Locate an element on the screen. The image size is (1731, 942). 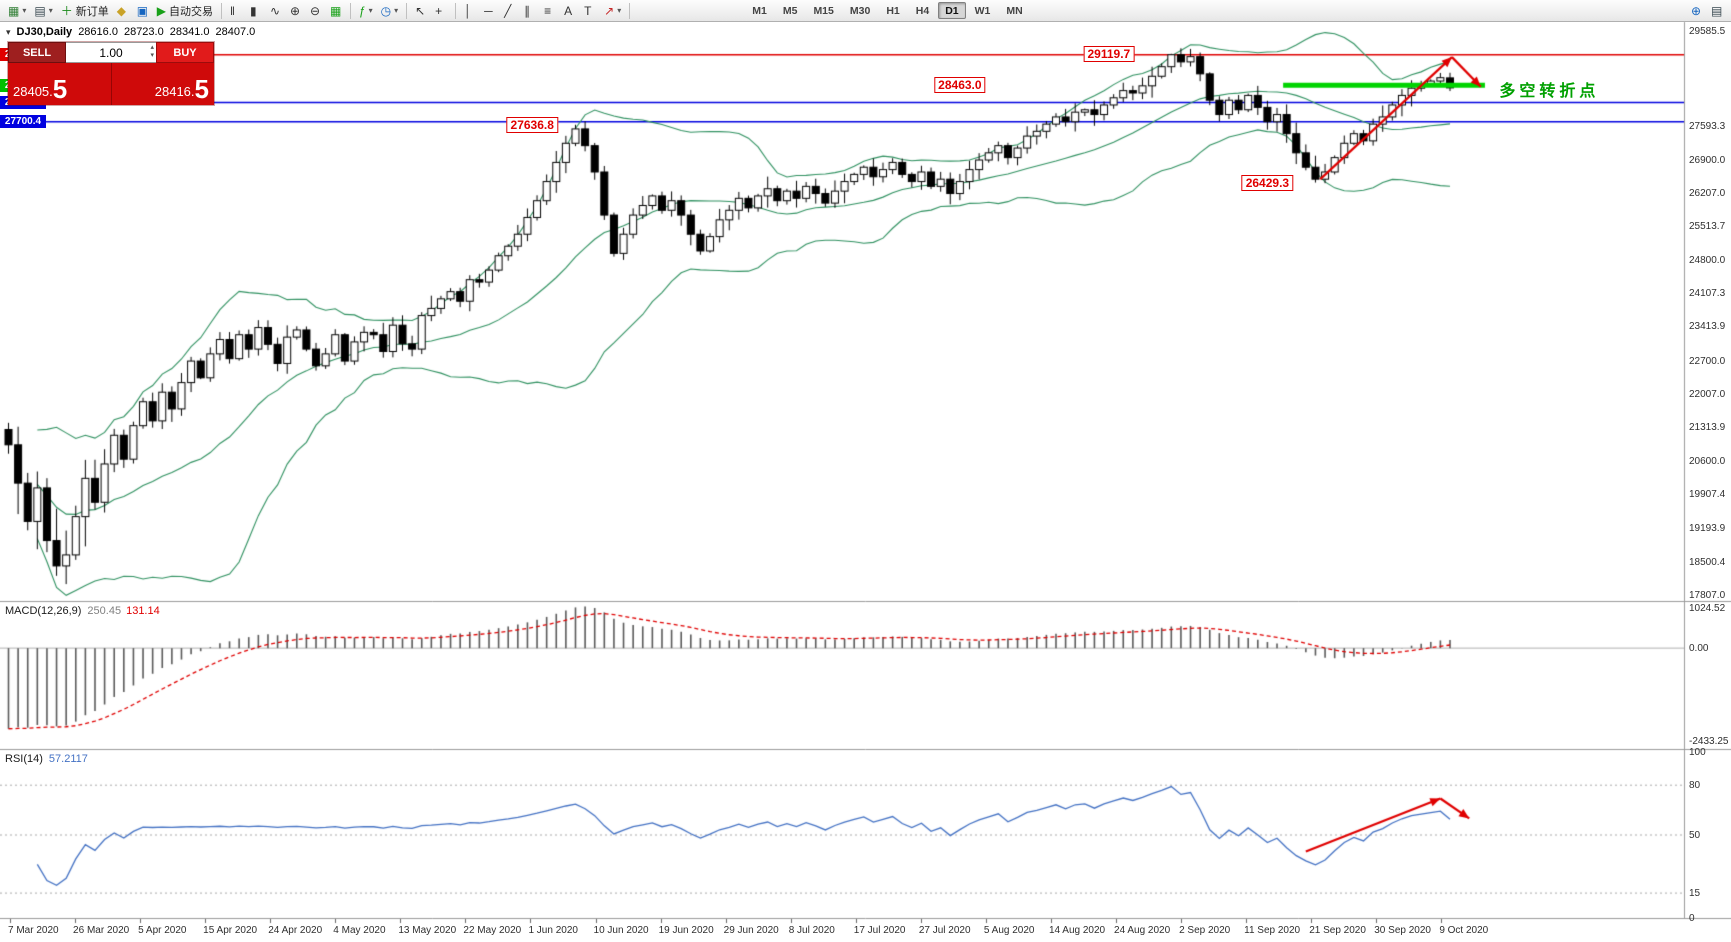
data-window-icon: ▣ is located at coordinates (142, 10).